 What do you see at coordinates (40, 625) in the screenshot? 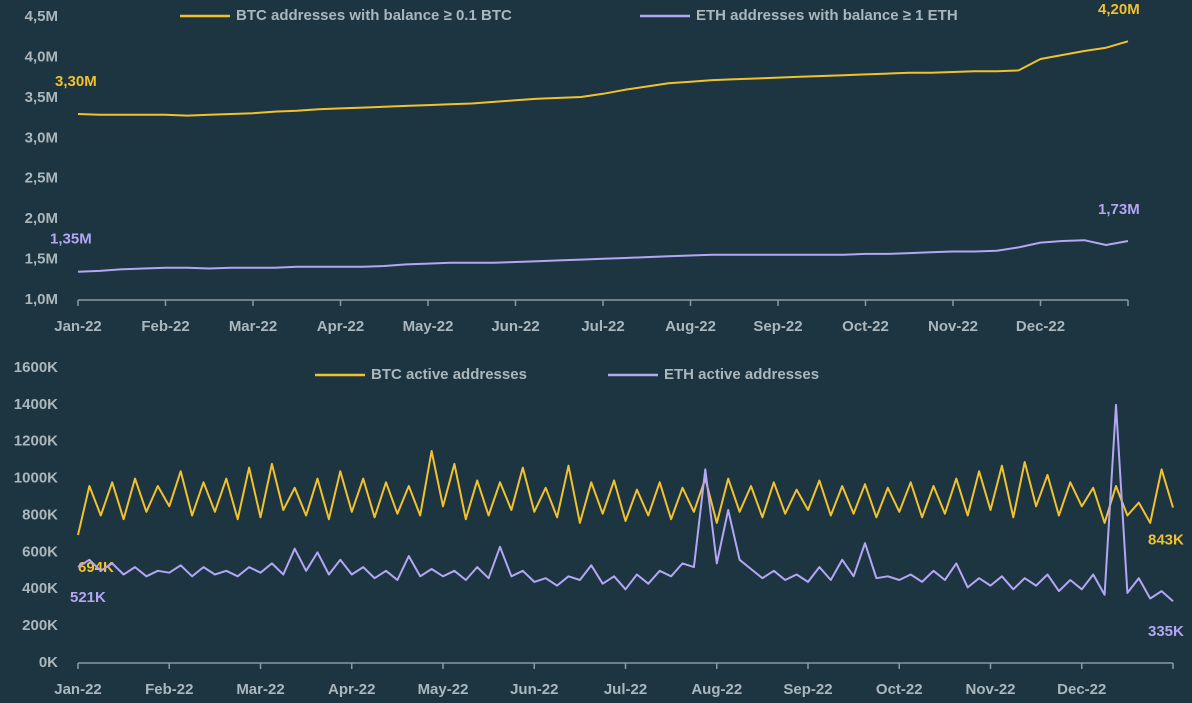
I see `y-tick-label: 200K` at bounding box center [40, 625].